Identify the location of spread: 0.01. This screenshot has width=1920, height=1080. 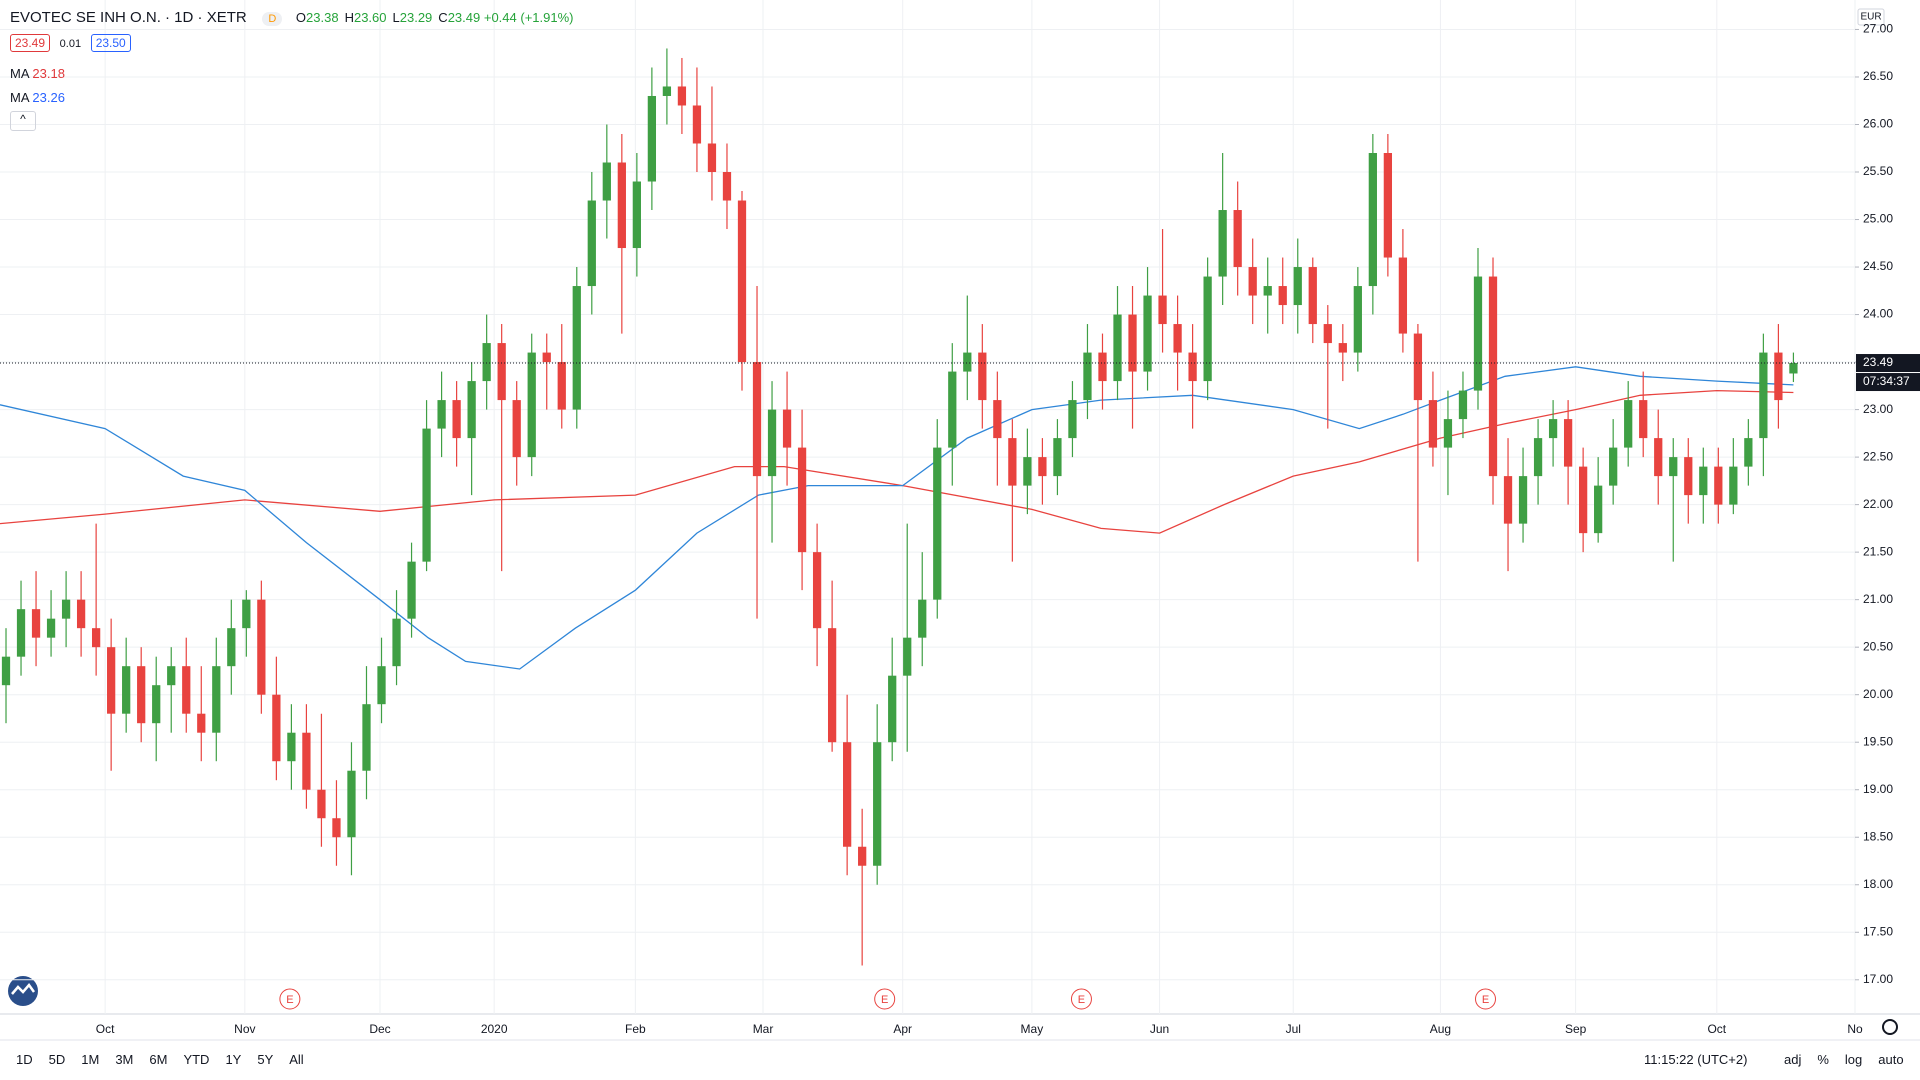
(70, 44).